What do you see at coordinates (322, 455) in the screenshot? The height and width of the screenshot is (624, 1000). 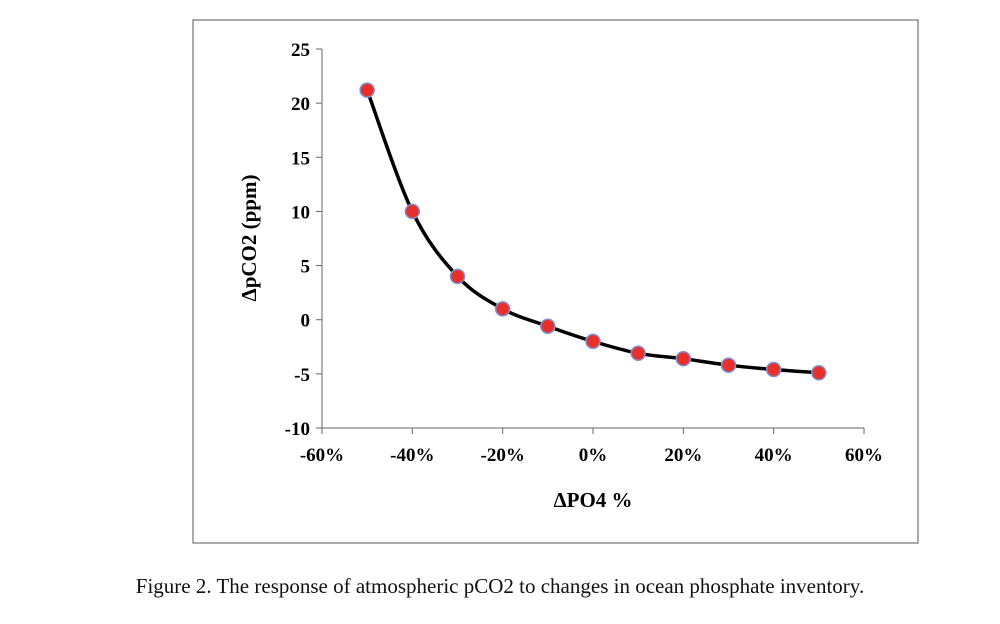 I see `x-tick-label: -60%` at bounding box center [322, 455].